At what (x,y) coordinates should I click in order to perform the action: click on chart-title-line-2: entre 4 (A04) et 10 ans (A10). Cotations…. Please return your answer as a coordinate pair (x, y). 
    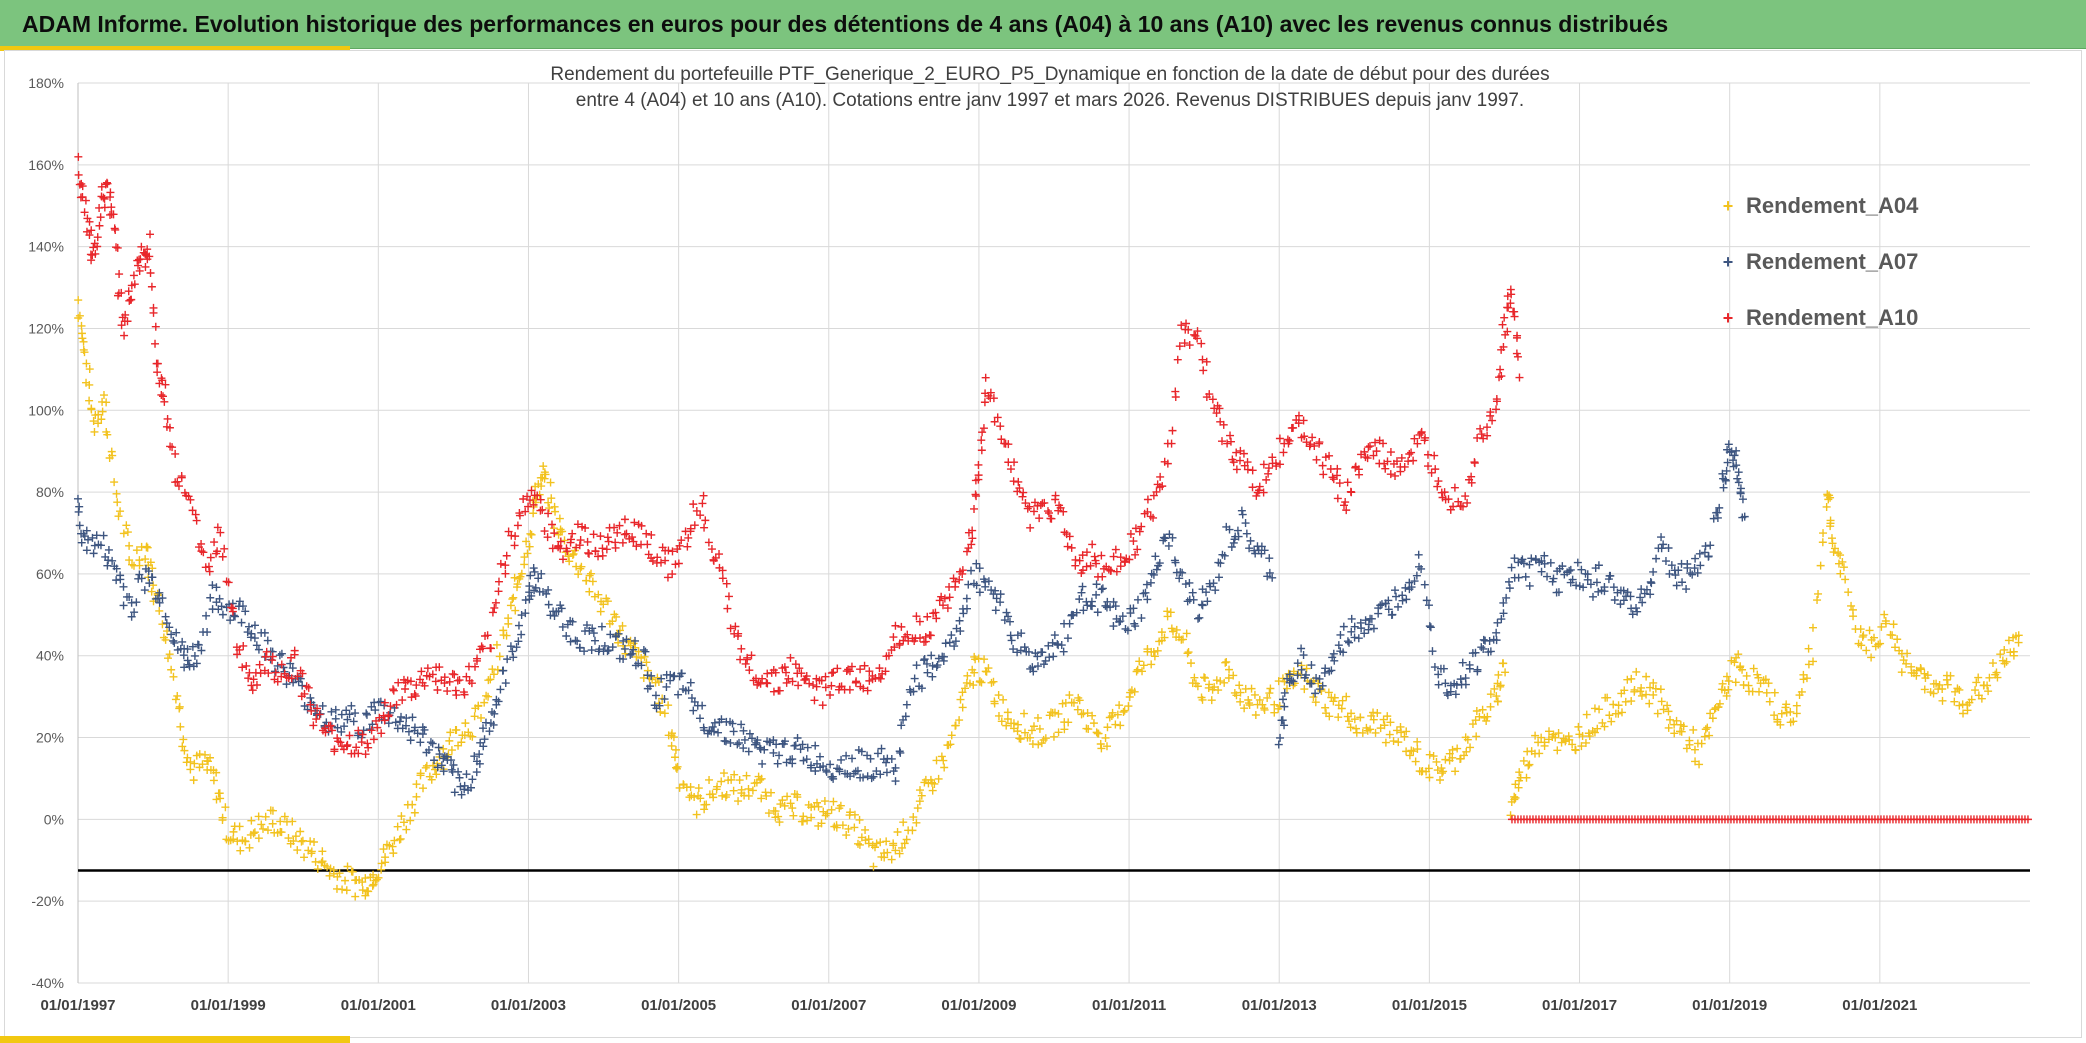
    Looking at the image, I should click on (1050, 100).